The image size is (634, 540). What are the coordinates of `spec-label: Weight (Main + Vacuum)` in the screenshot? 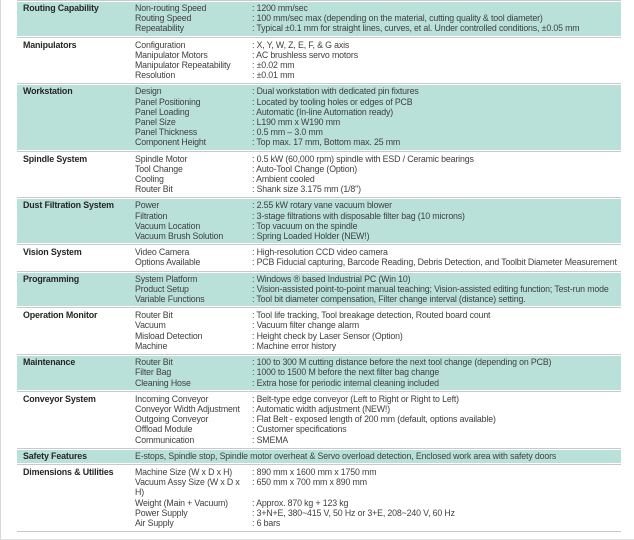 It's located at (181, 502).